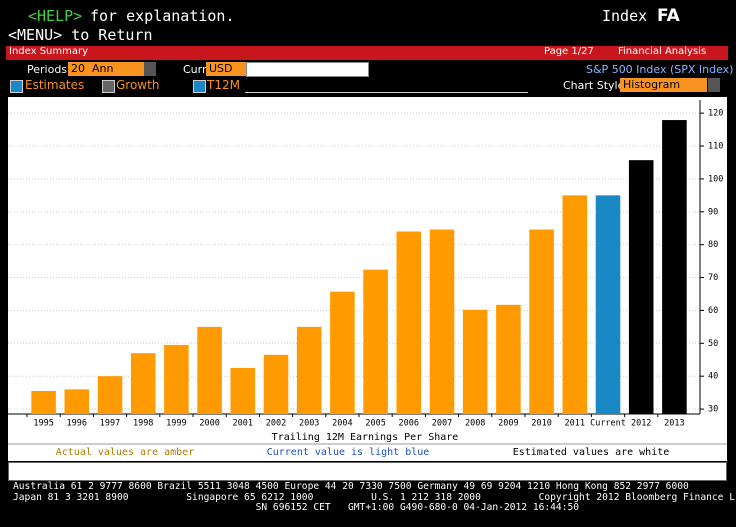  I want to click on x-tick-label: 2013, so click(674, 424).